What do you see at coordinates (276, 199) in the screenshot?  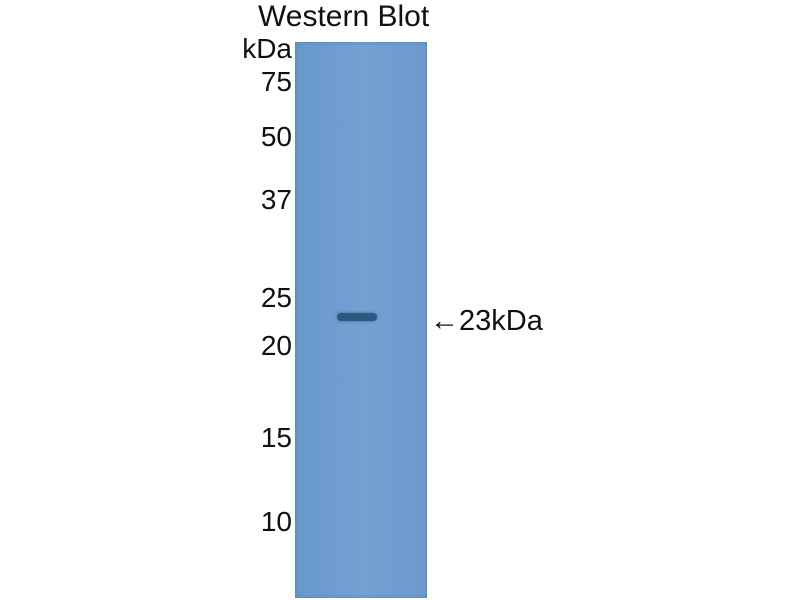 I see `marker-37: 37` at bounding box center [276, 199].